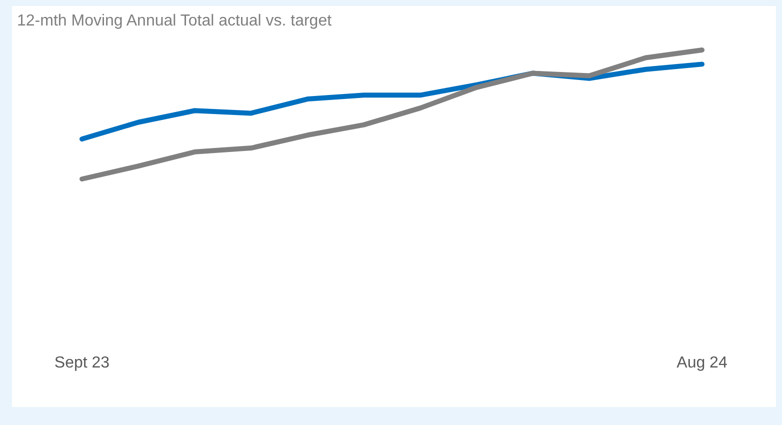 The width and height of the screenshot is (782, 425). I want to click on x-tick-label: Sept 23, so click(82, 363).